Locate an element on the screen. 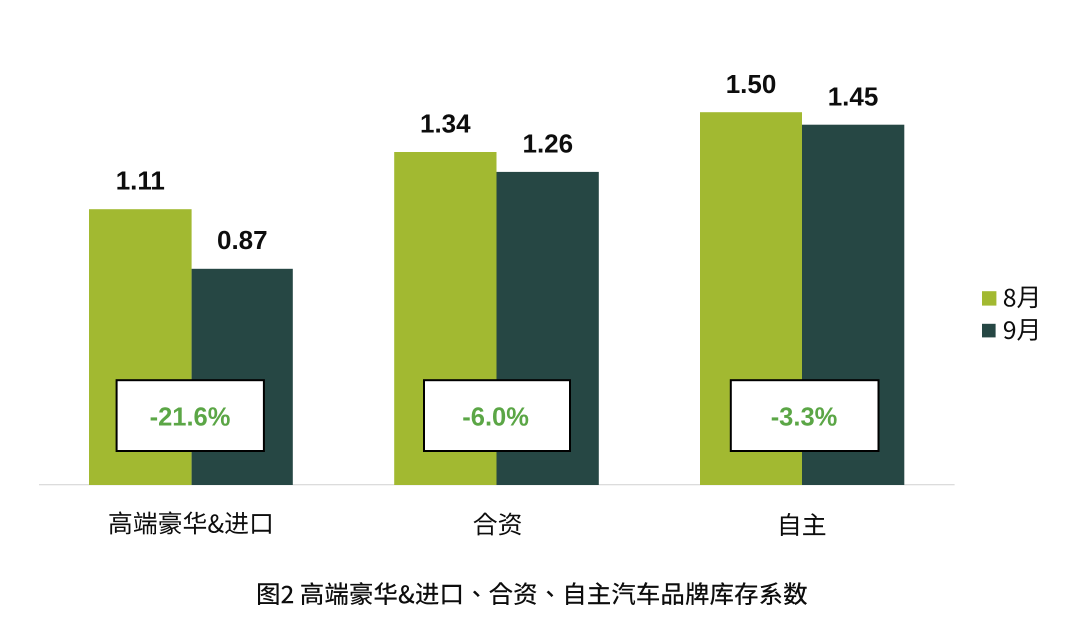 This screenshot has width=1080, height=623. svg-text: 1.11 is located at coordinates (140, 181).